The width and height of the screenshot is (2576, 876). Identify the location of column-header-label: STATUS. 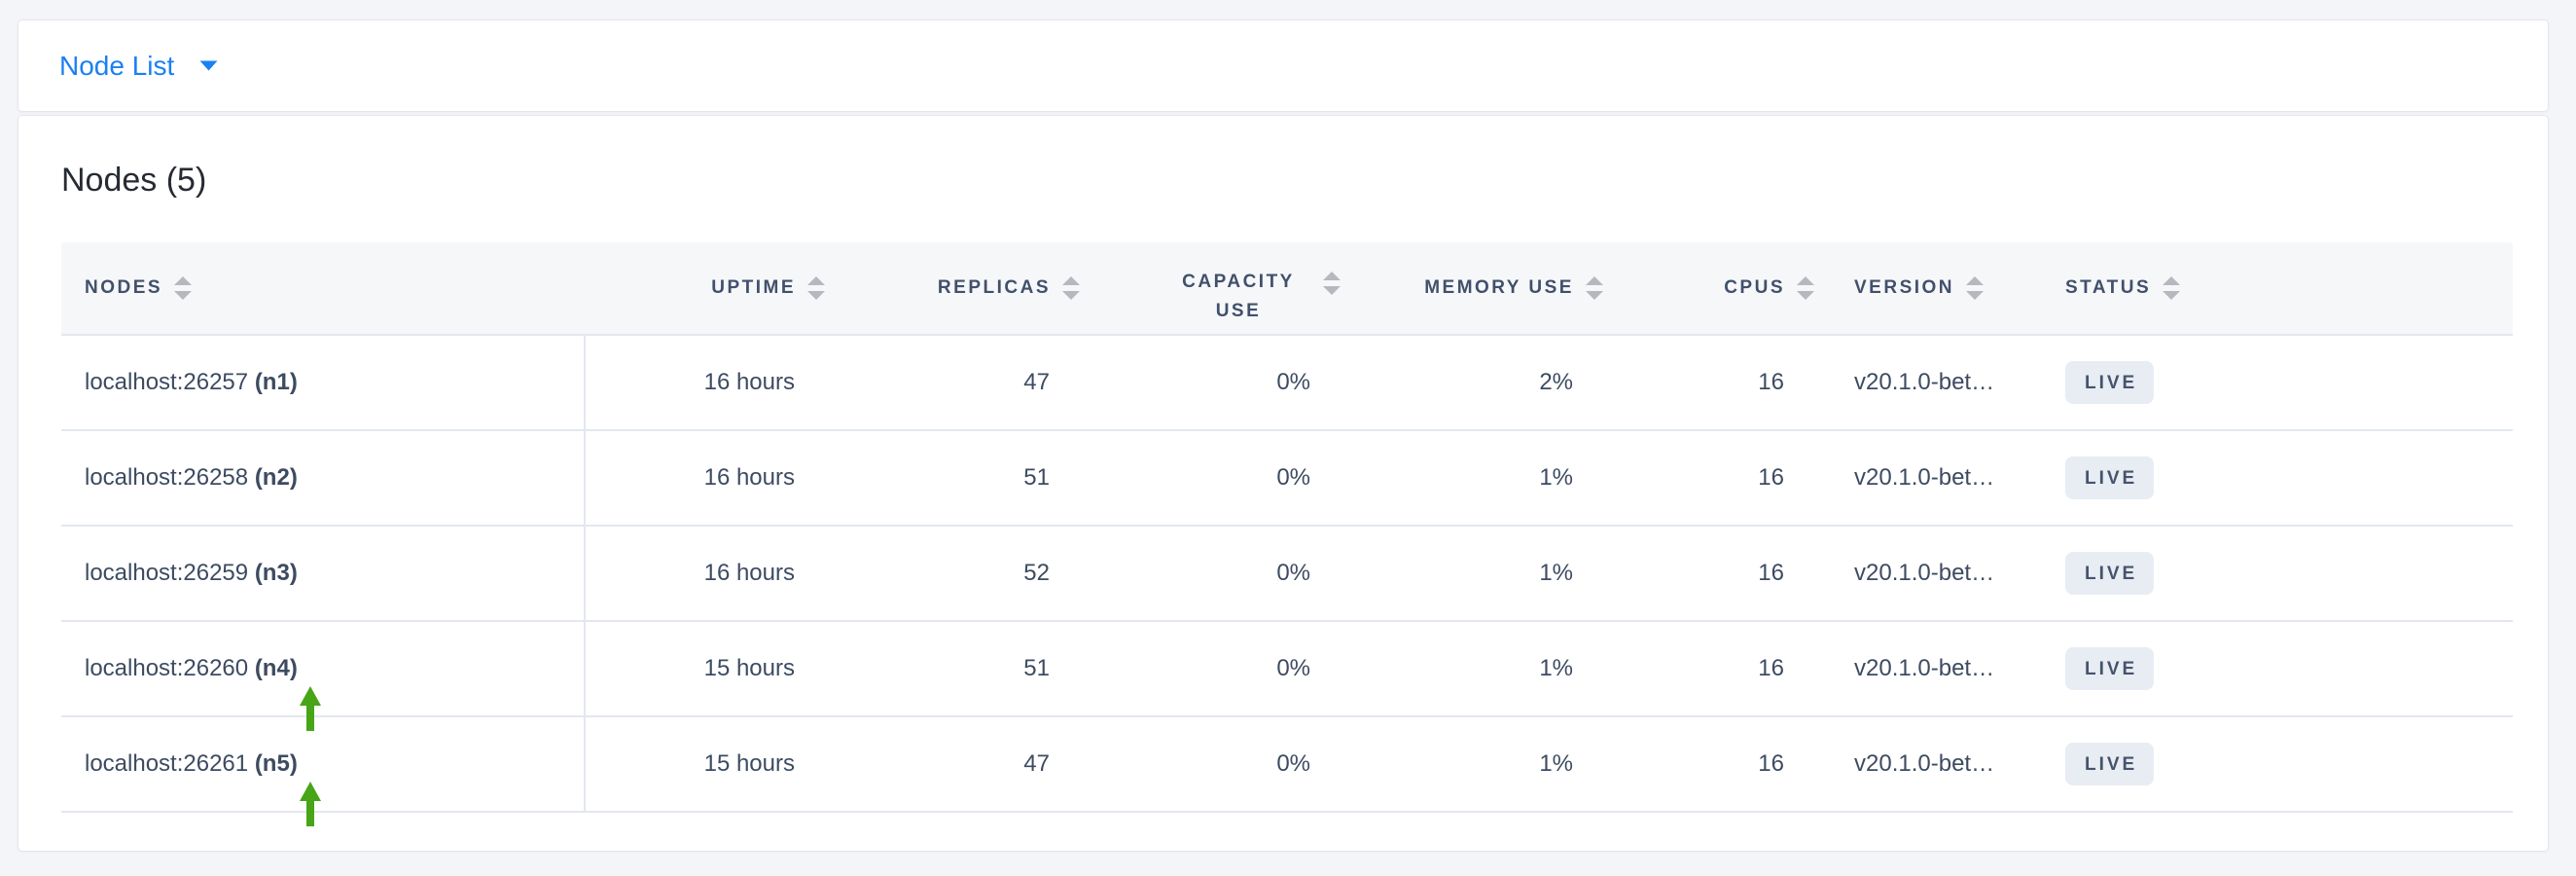
(2108, 288).